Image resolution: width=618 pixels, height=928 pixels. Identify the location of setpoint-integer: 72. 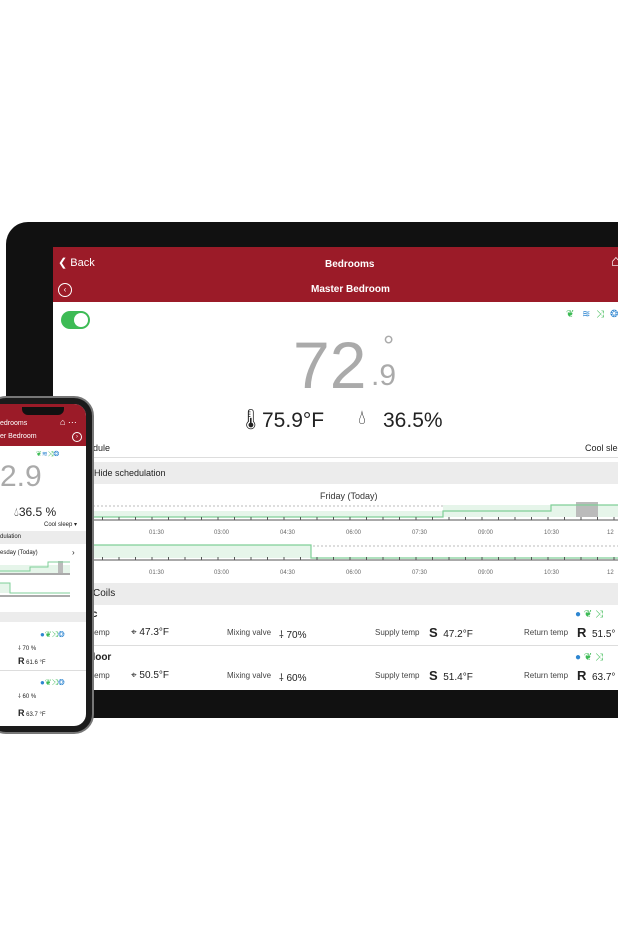
(330, 365).